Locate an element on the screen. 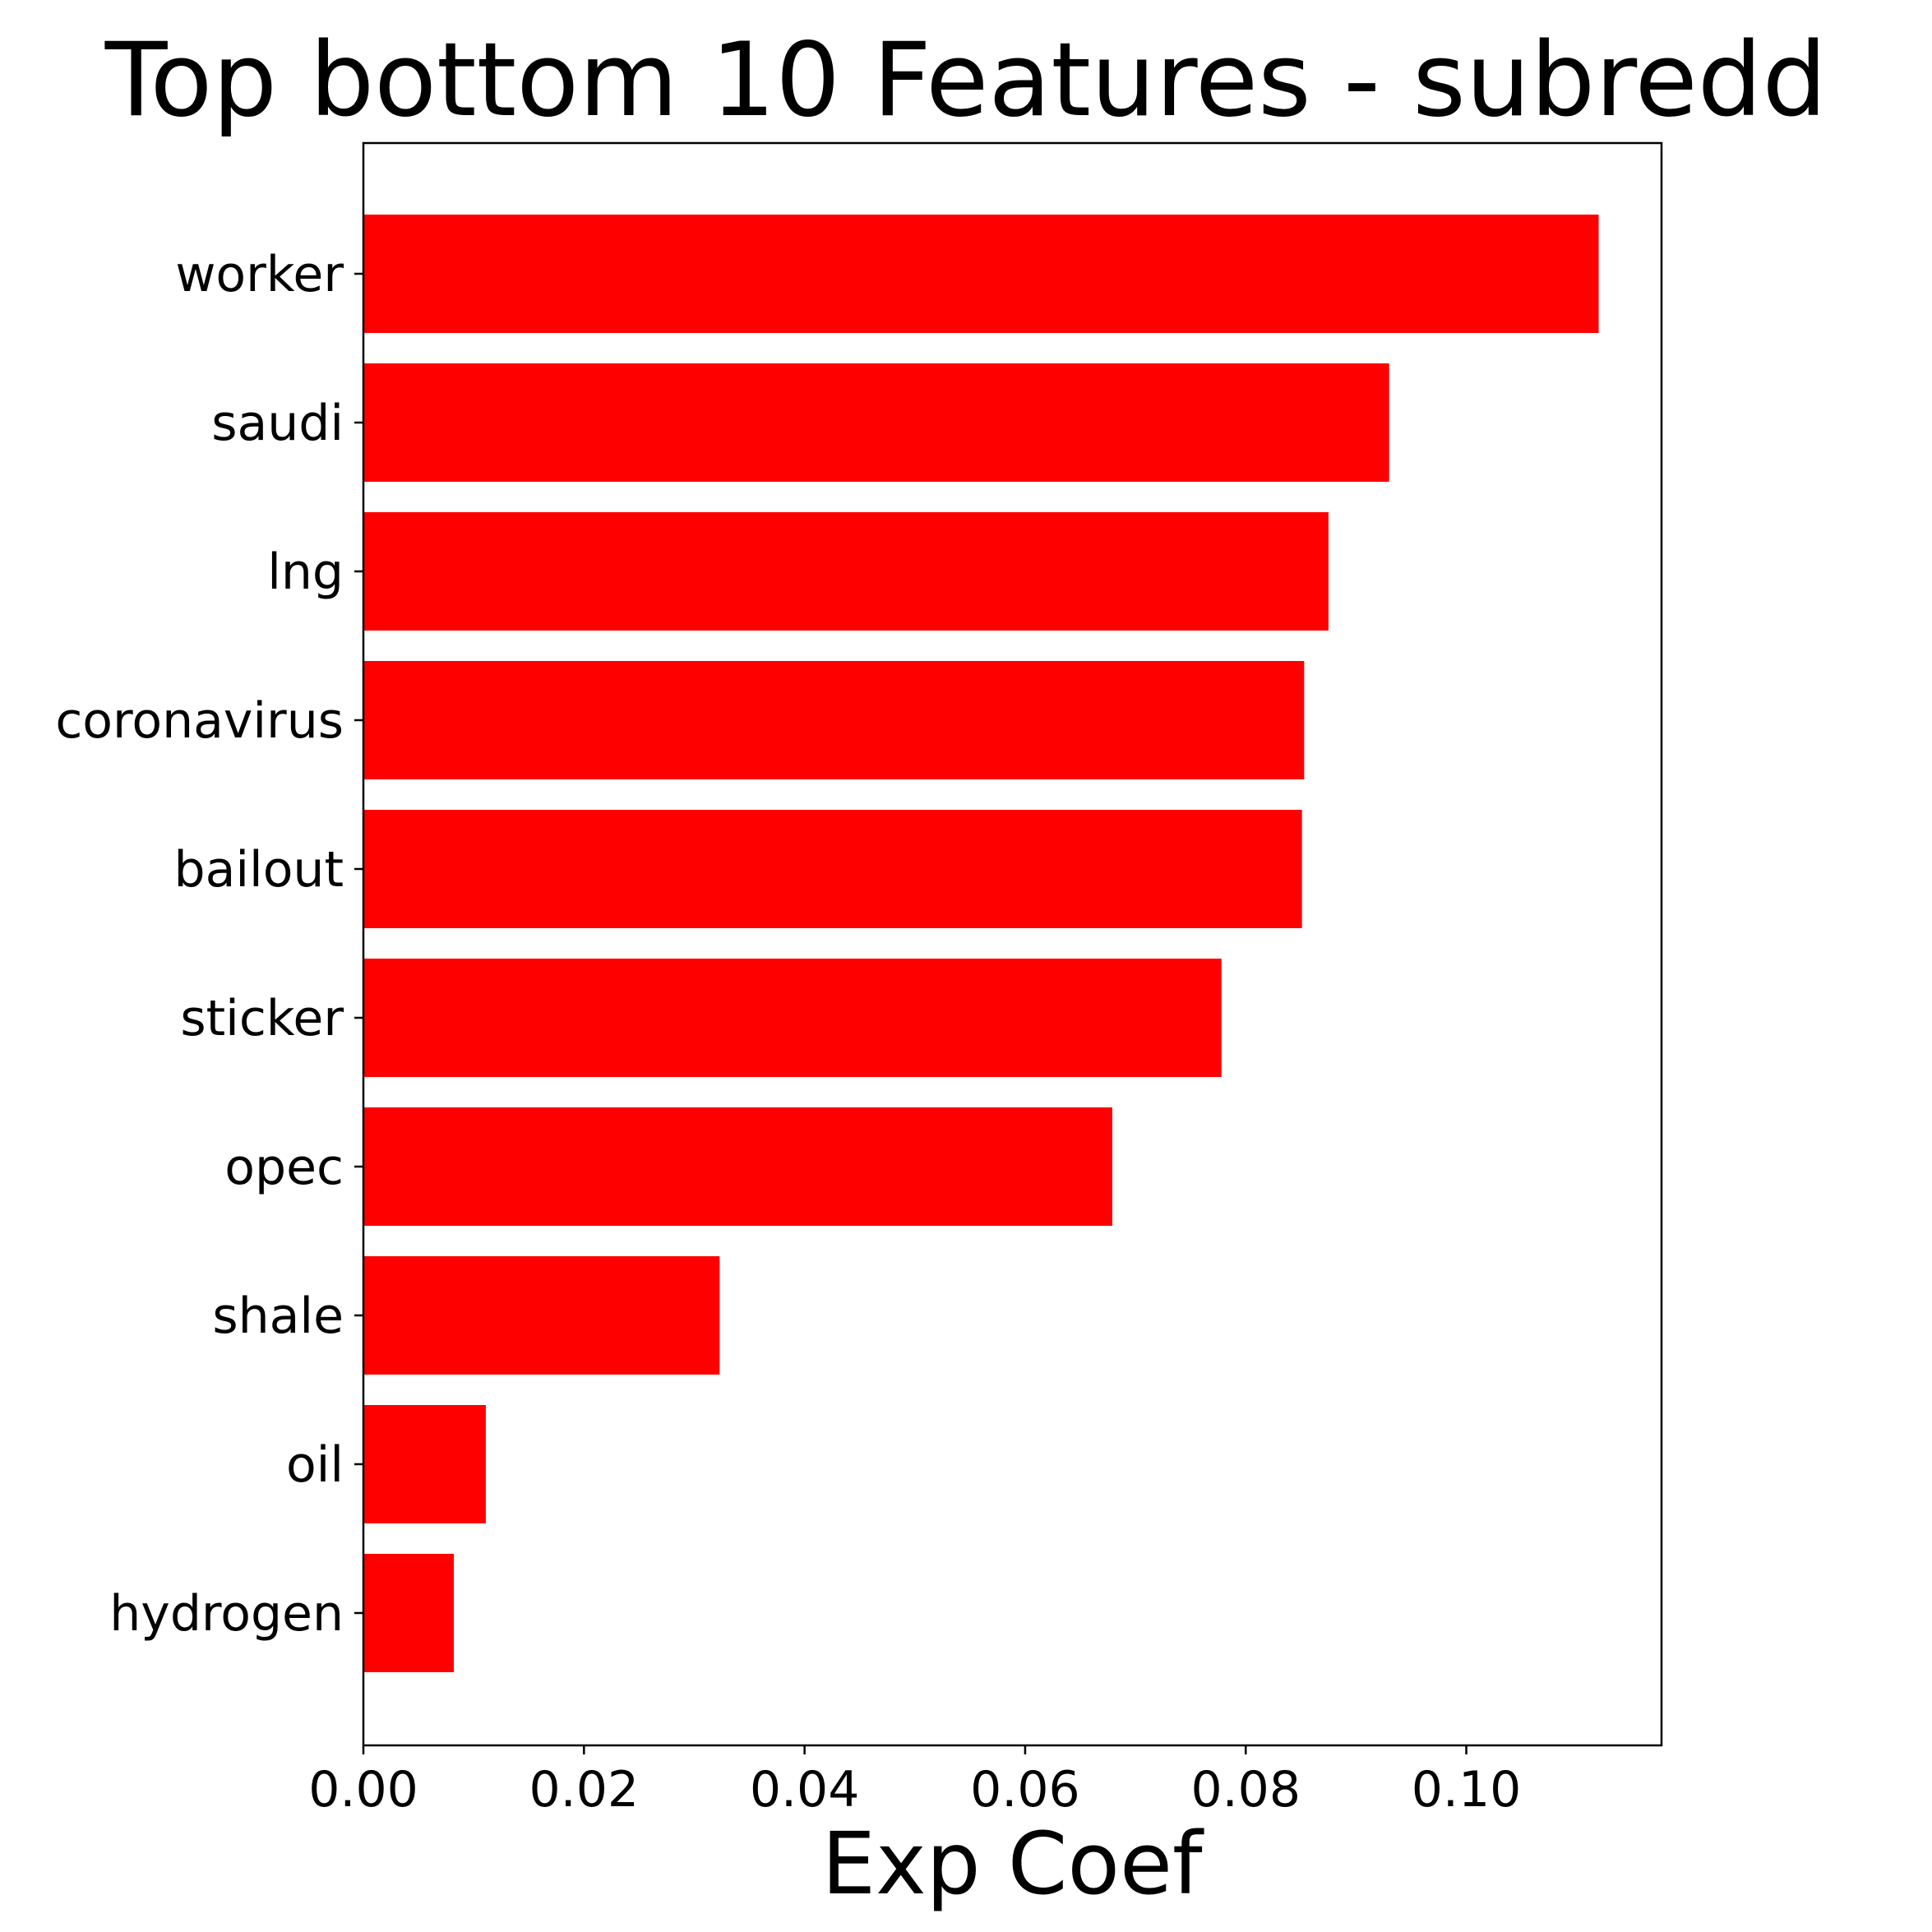 This screenshot has height=1932, width=1932. x-tick-label: 0.06 is located at coordinates (1025, 1790).